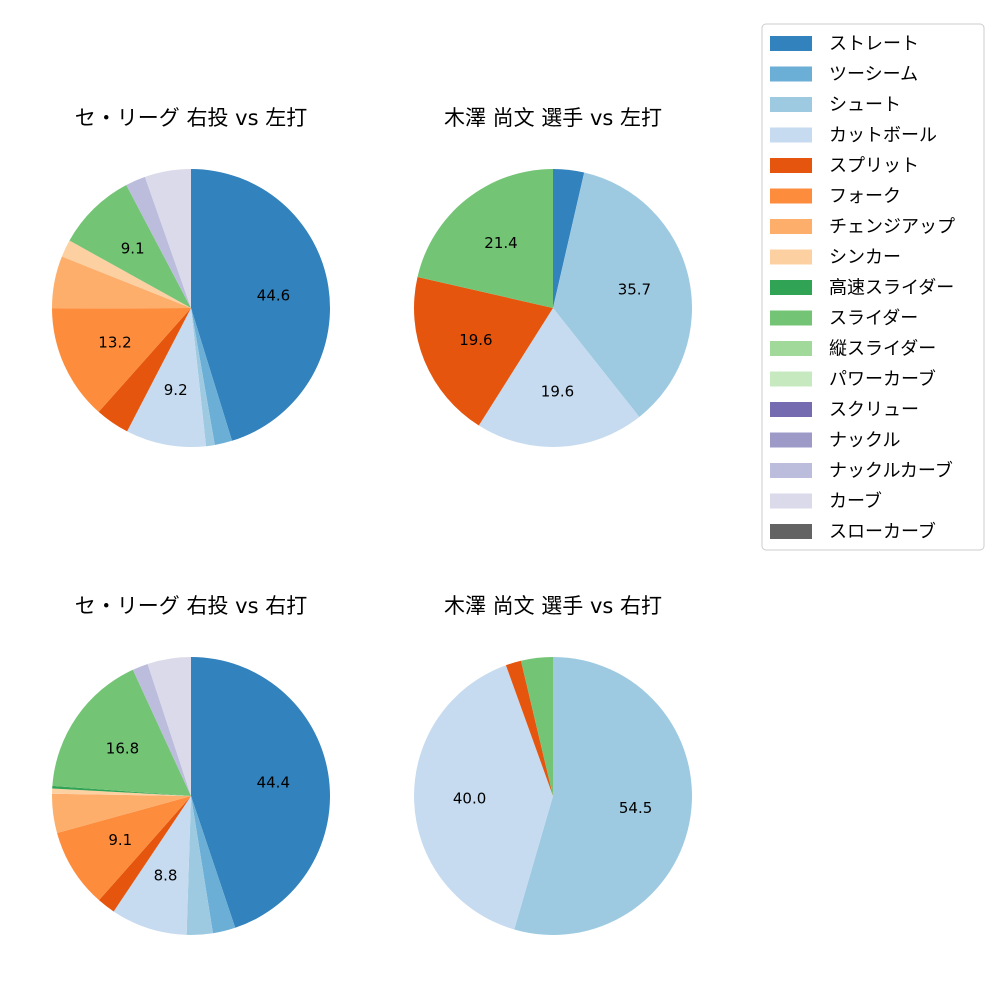  What do you see at coordinates (891, 471) in the screenshot?
I see `legend-label: ナックルカーブ` at bounding box center [891, 471].